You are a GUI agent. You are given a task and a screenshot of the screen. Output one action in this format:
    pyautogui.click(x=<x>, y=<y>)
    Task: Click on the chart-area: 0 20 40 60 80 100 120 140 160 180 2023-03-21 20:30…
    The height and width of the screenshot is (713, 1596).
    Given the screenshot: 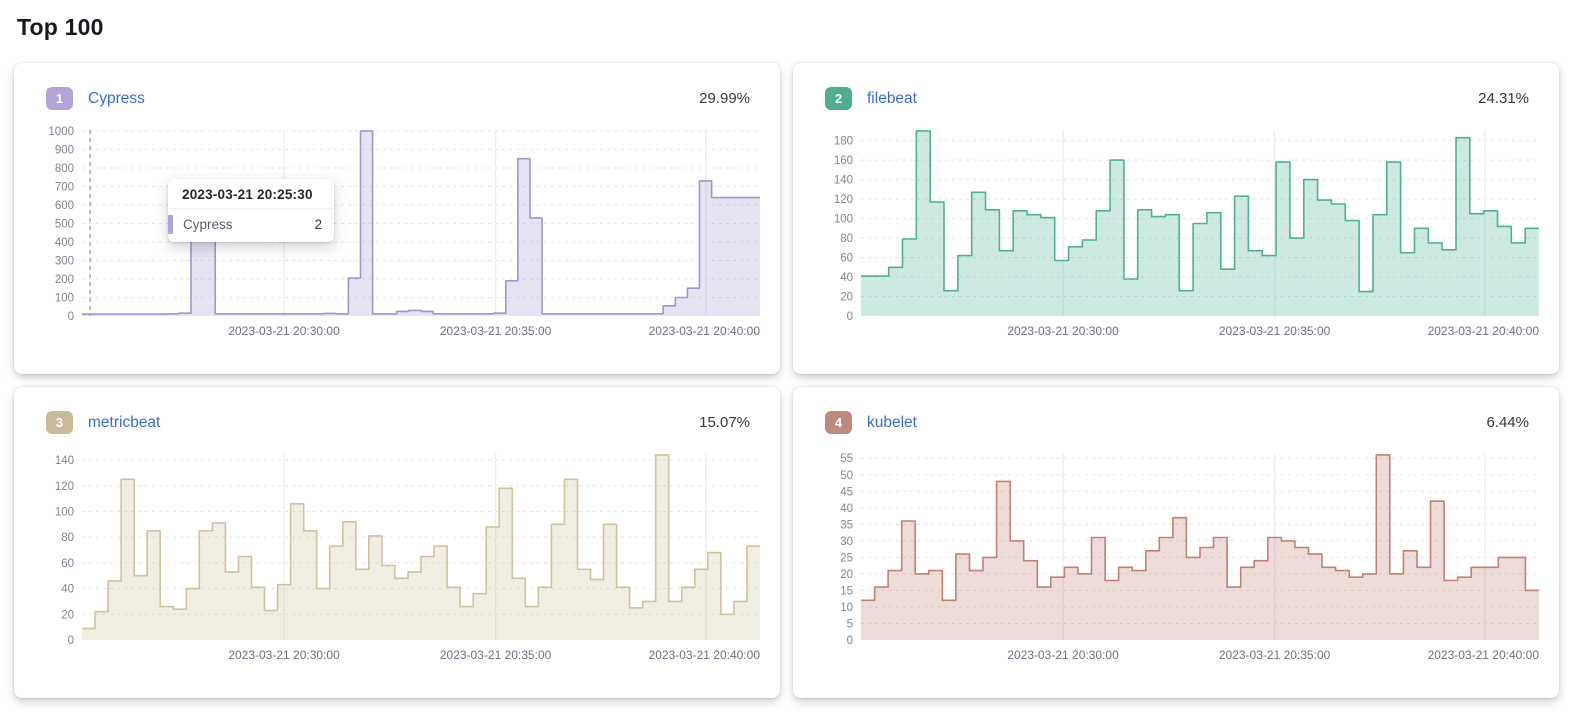 What is the action you would take?
    pyautogui.click(x=1176, y=233)
    